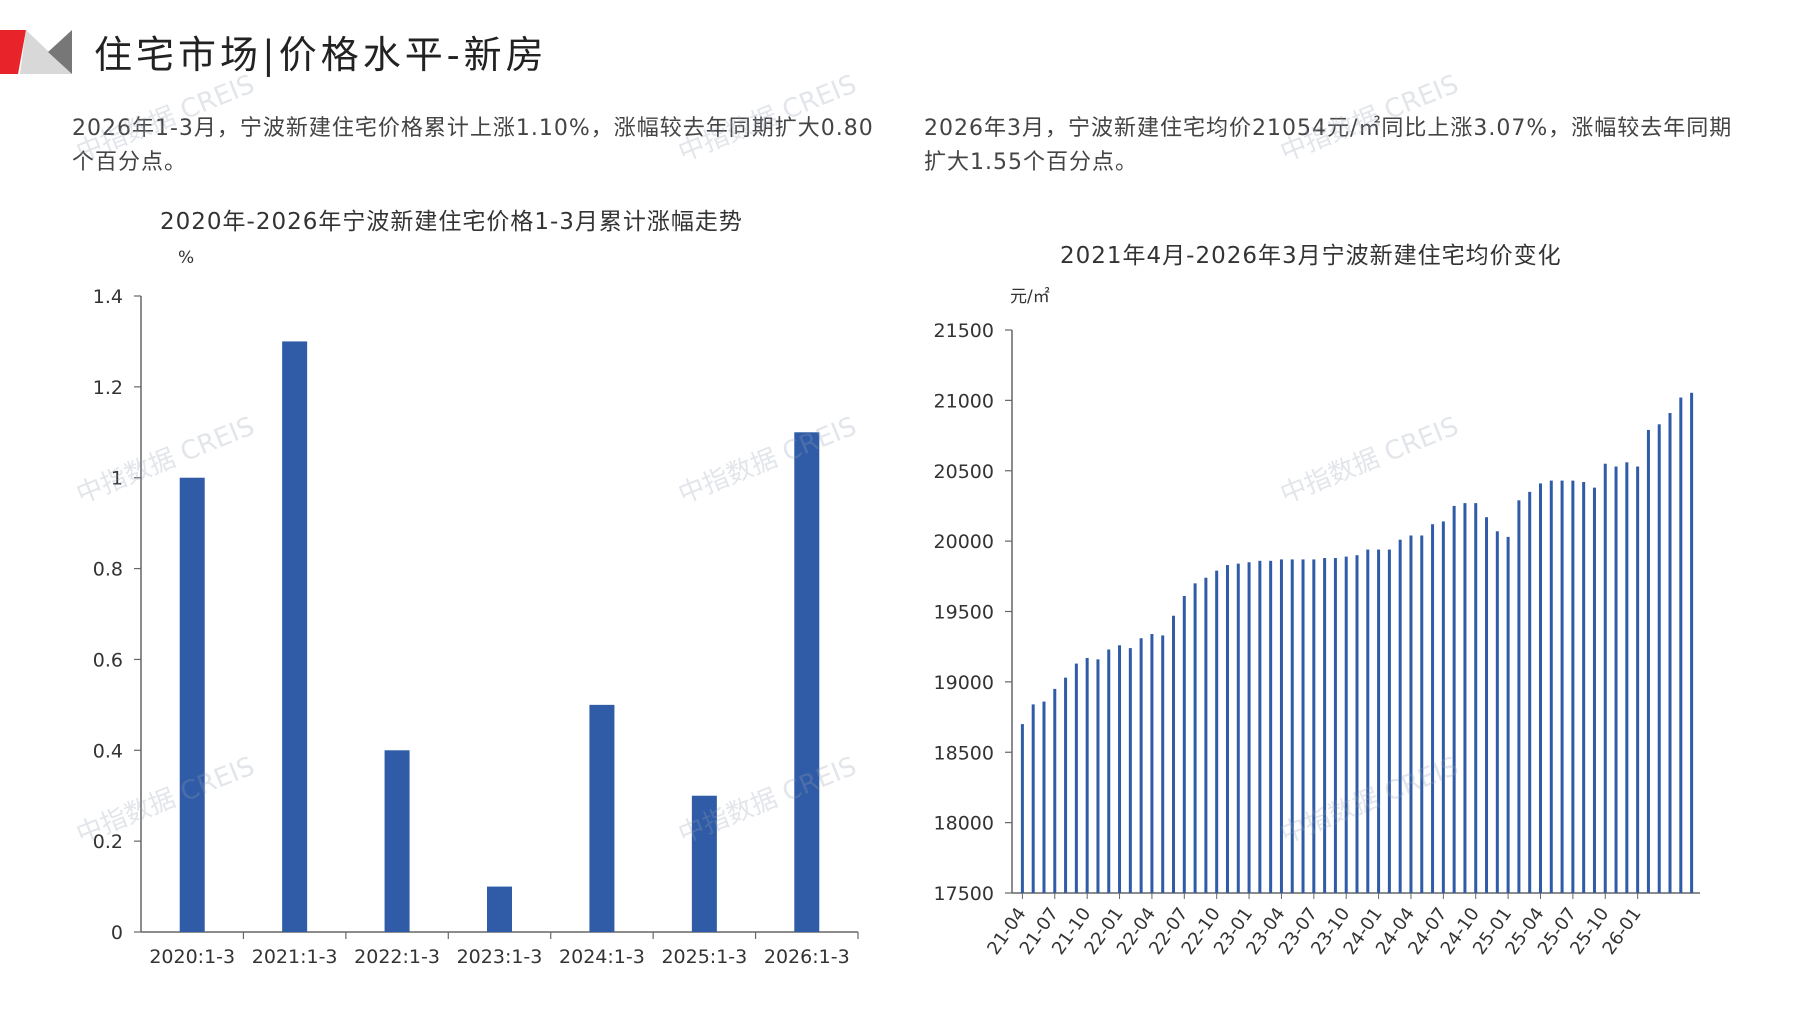  What do you see at coordinates (964, 472) in the screenshot?
I see `y-tick-label: 20500` at bounding box center [964, 472].